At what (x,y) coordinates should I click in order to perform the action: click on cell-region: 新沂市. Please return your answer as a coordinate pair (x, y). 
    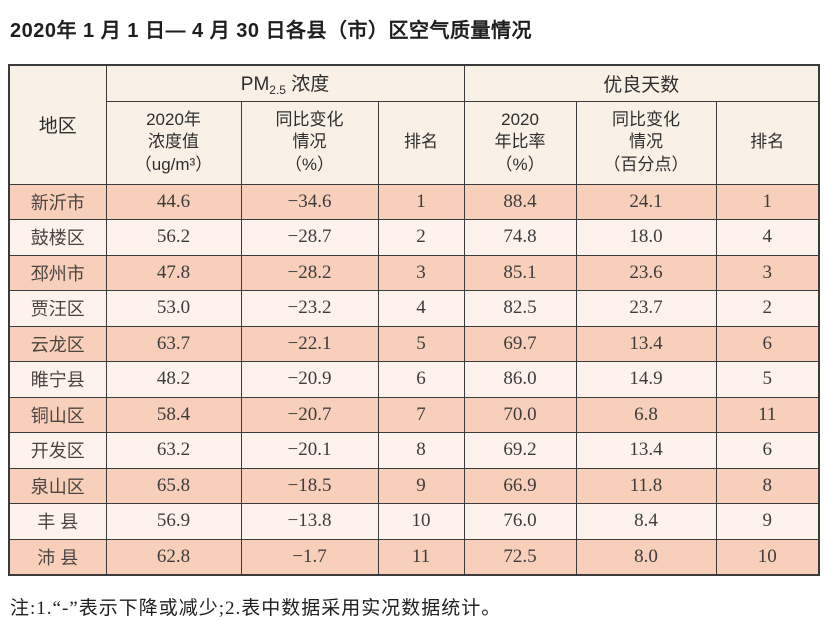
    Looking at the image, I should click on (57, 201).